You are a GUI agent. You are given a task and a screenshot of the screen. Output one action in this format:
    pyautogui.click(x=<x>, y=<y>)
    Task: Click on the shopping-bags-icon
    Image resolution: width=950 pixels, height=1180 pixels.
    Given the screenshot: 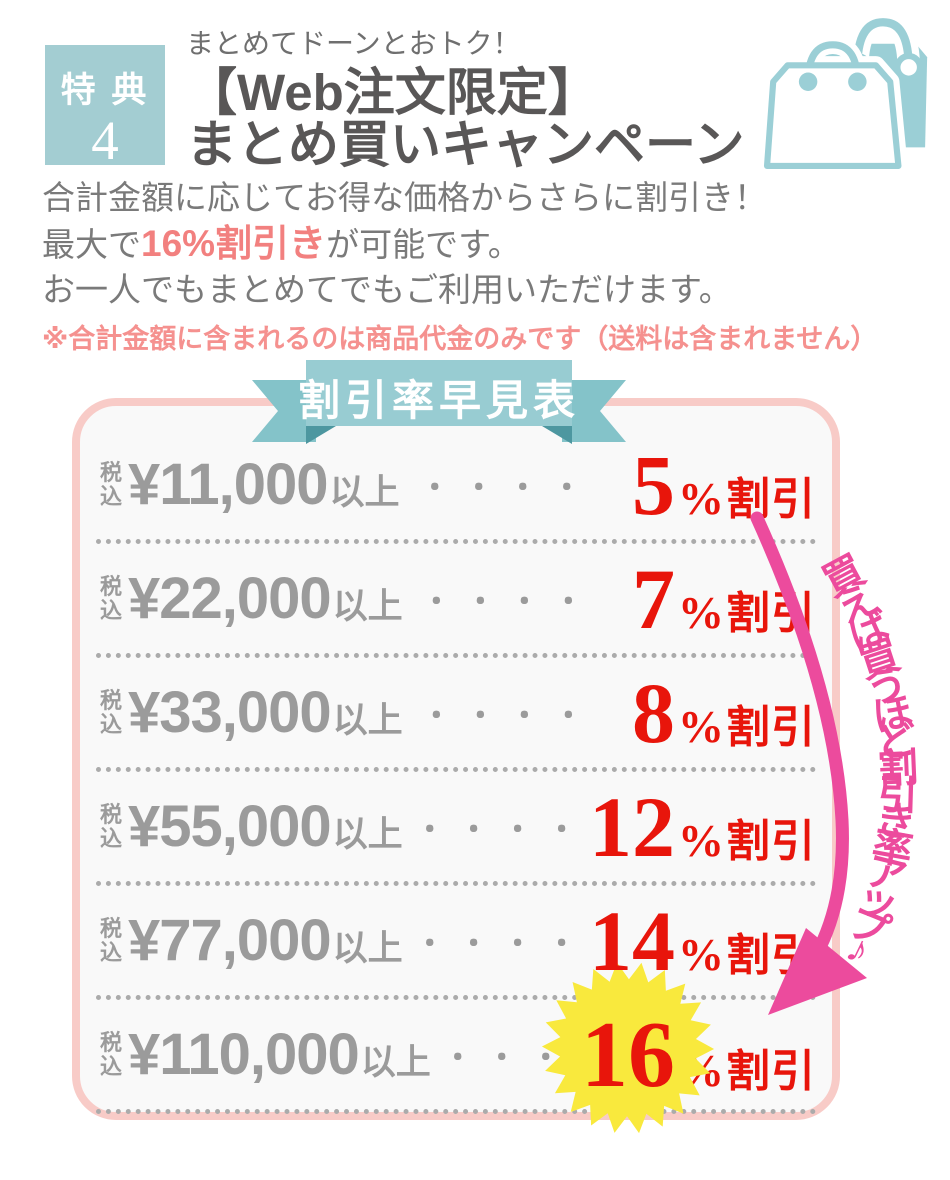 What is the action you would take?
    pyautogui.click(x=842, y=92)
    